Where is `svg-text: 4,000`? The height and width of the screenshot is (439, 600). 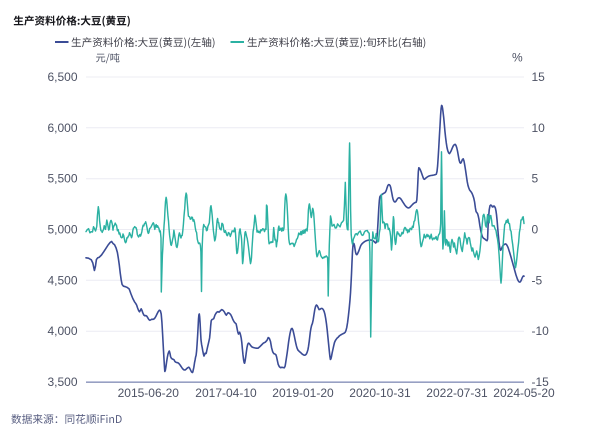
svg-text: 4,000 is located at coordinates (62, 331).